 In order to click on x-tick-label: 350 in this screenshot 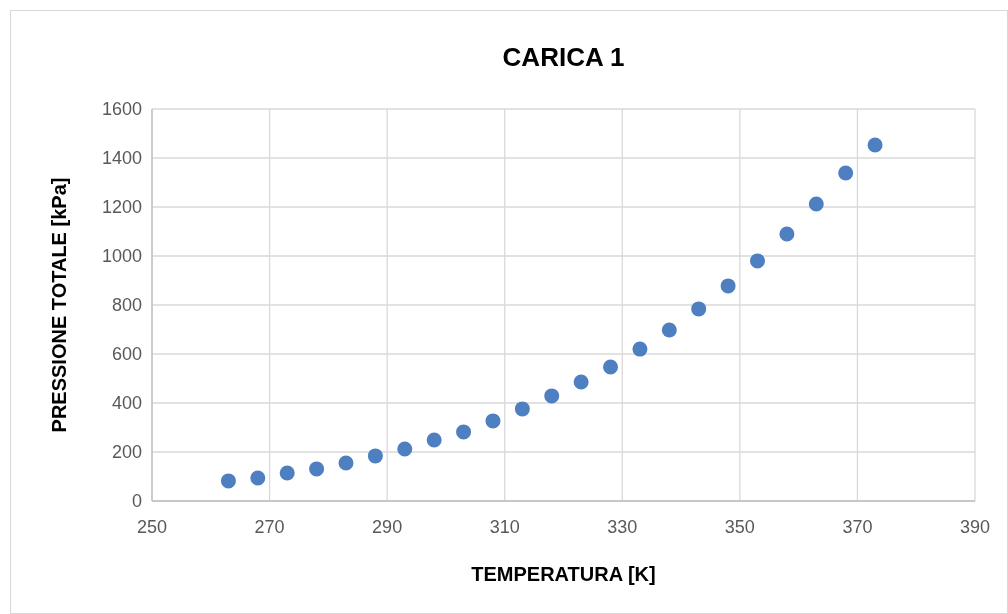, I will do `click(739, 527)`.